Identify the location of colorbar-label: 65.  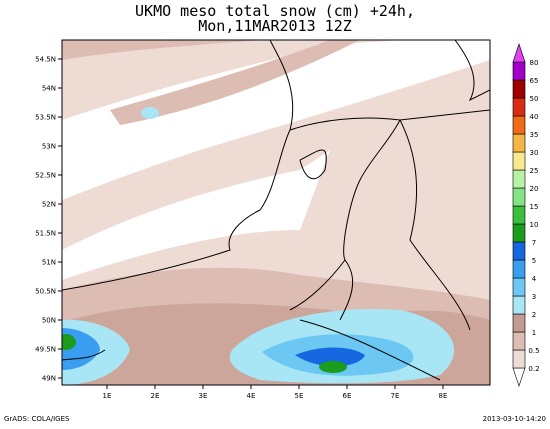
(534, 81).